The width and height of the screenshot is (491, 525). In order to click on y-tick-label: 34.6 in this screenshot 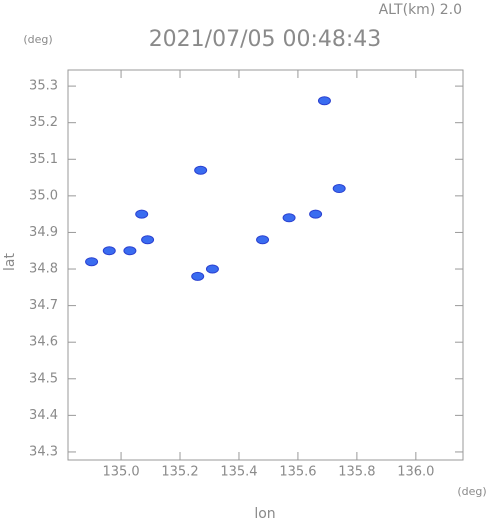, I will do `click(43, 342)`.